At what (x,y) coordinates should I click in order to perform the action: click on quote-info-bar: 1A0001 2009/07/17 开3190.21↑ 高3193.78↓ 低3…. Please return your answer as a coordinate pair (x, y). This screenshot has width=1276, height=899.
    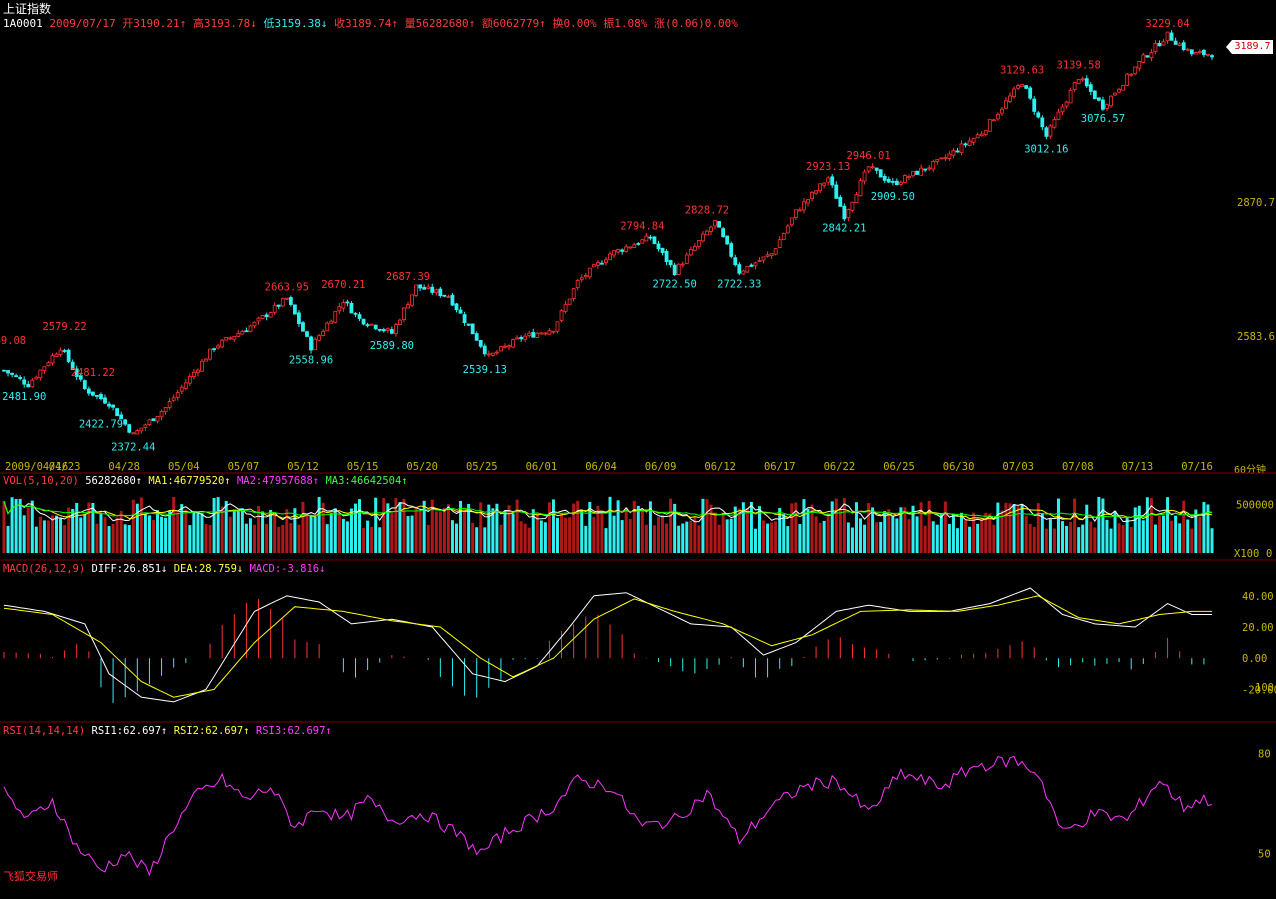
    Looking at the image, I should click on (370, 23).